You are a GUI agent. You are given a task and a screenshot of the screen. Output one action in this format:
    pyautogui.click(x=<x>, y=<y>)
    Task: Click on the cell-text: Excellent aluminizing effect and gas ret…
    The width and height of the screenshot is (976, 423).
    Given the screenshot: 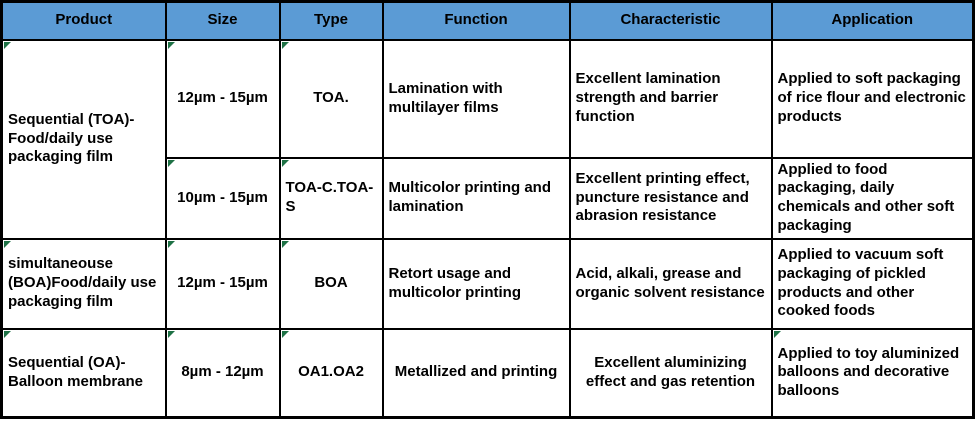 What is the action you would take?
    pyautogui.click(x=670, y=372)
    